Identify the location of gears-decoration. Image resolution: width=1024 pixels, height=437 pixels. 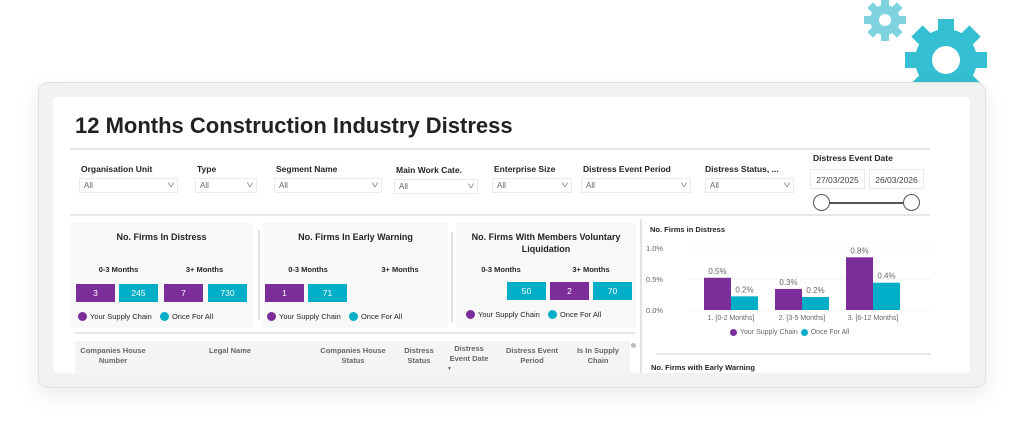
(925, 50).